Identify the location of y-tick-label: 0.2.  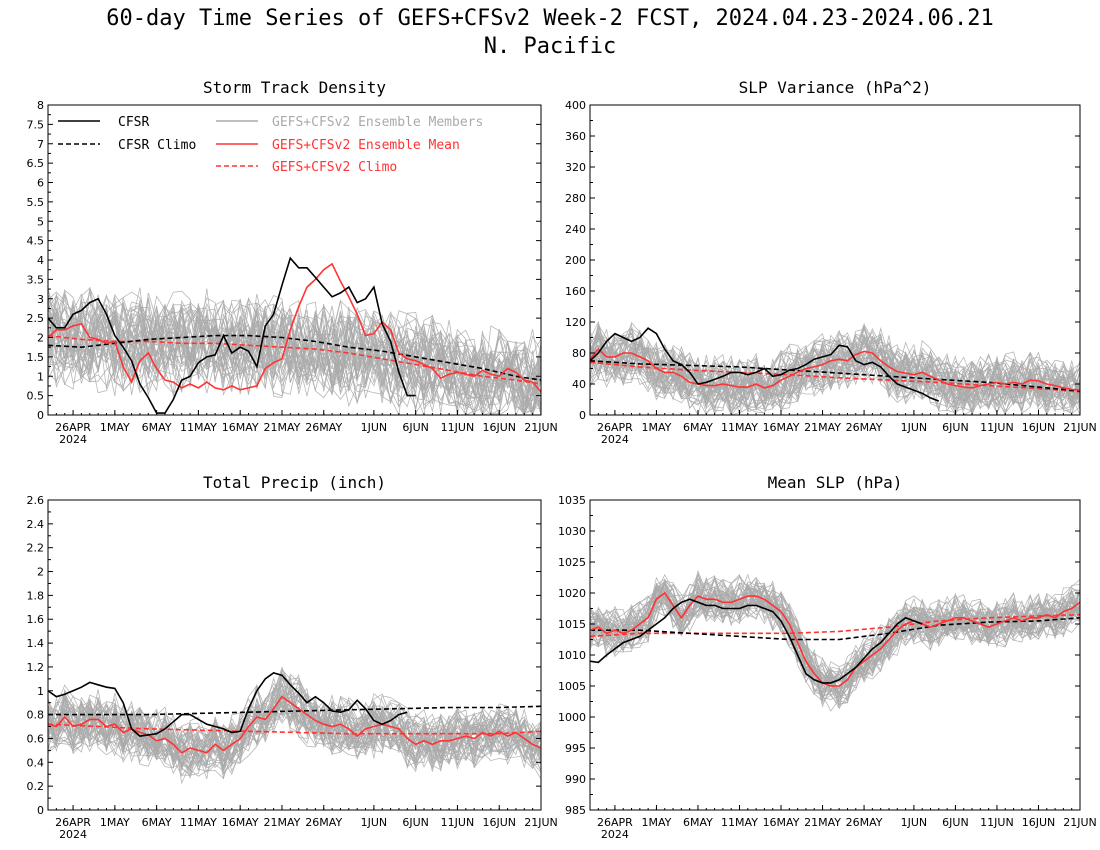
(36, 786).